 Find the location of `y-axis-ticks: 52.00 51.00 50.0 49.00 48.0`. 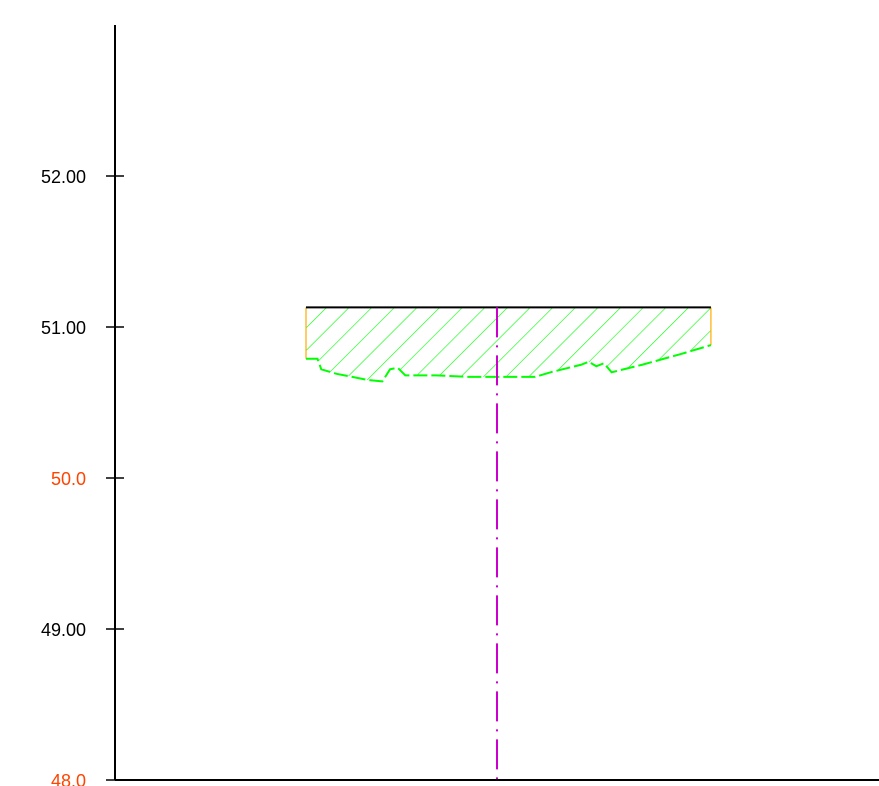

y-axis-ticks: 52.00 51.00 50.0 49.00 48.0 is located at coordinates (82, 476).